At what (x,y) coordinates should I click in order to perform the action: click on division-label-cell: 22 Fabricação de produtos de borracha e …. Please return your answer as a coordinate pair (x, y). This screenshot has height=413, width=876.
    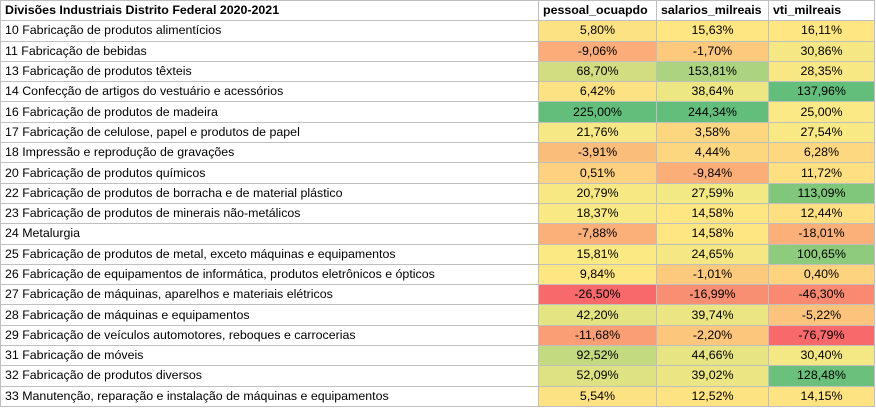
    Looking at the image, I should click on (269, 193).